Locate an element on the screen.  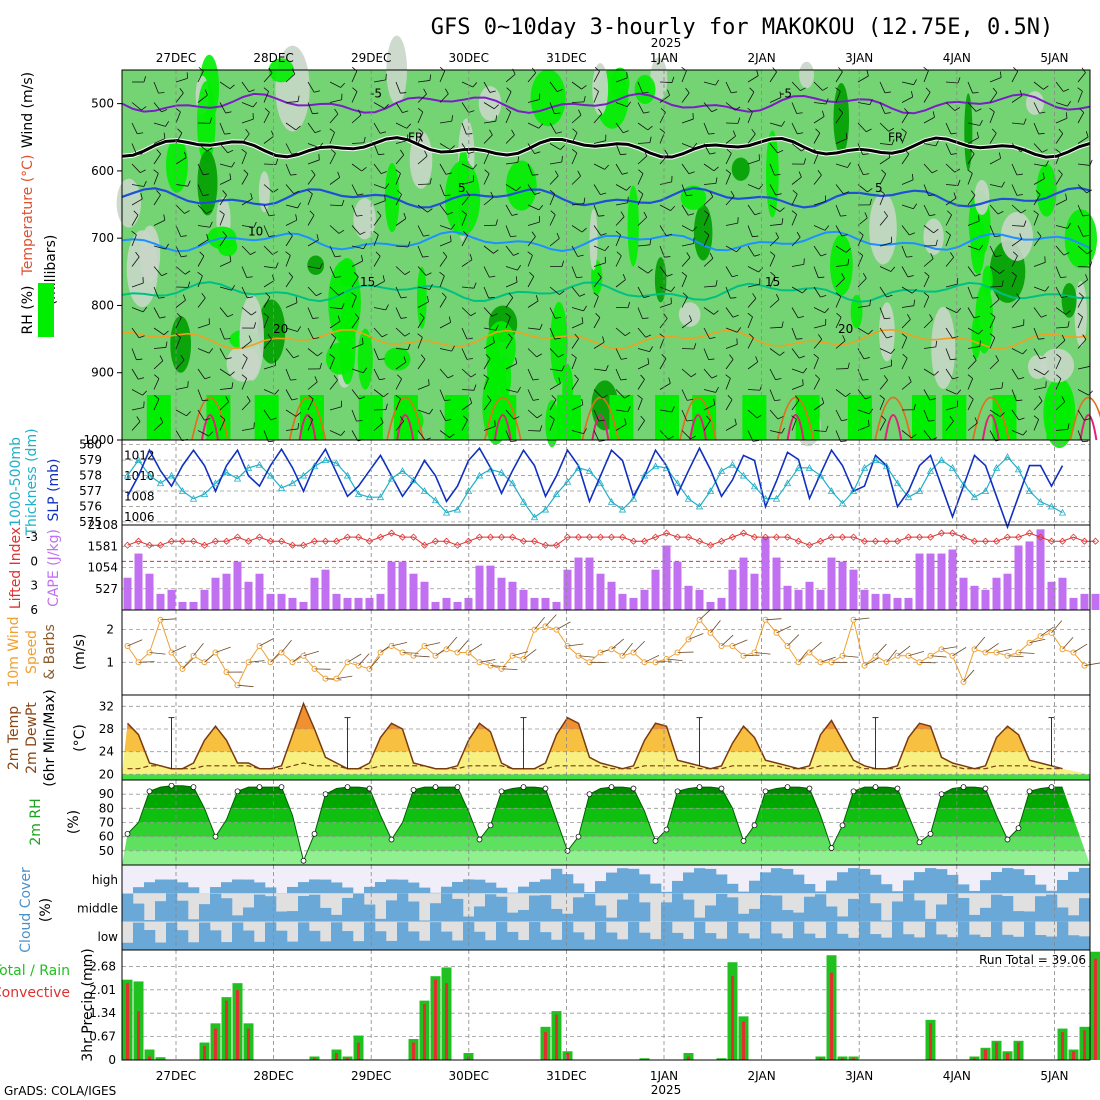
temp-line is located at coordinates (594, 735).